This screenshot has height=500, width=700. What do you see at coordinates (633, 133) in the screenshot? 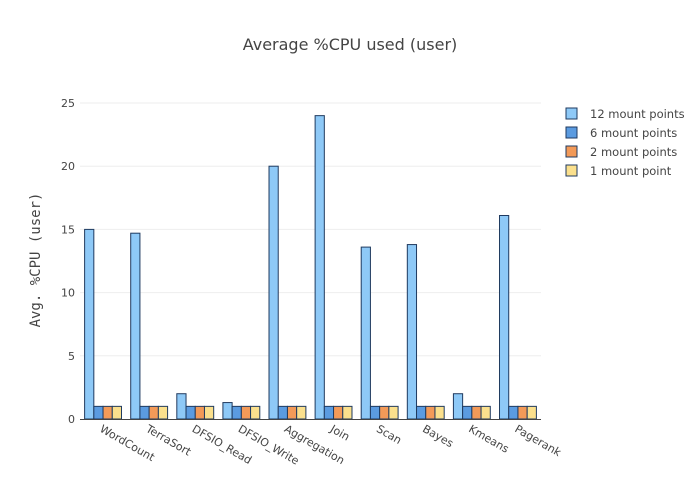
I see `legend-label: 6 mount points` at bounding box center [633, 133].